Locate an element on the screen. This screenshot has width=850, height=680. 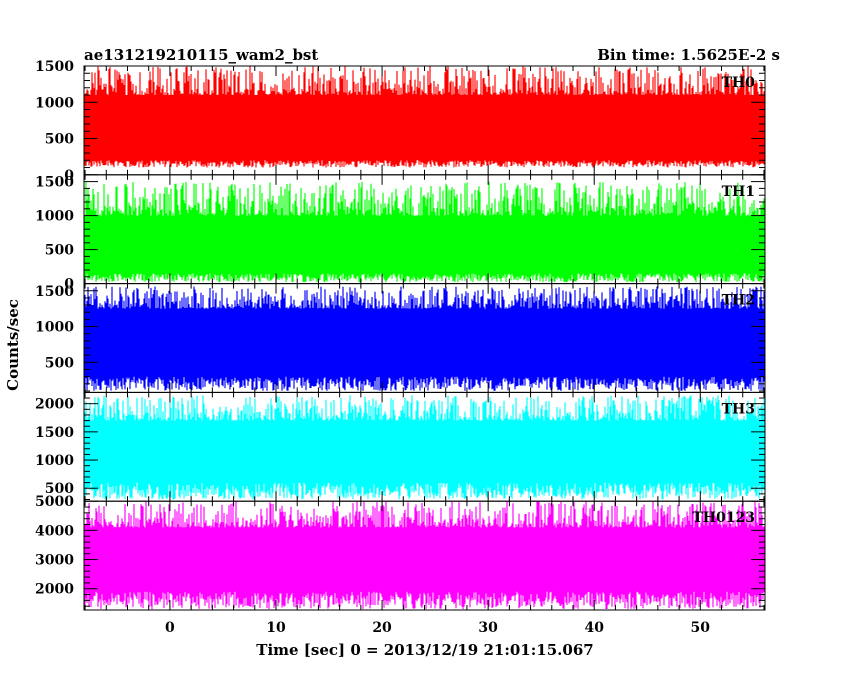
series-body-th2 is located at coordinates (424, 344).